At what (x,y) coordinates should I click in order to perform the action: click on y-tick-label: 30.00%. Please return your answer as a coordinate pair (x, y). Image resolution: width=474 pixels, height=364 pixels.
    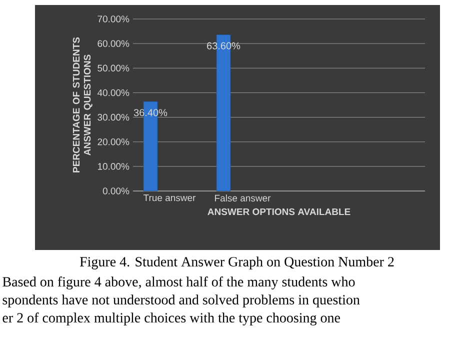
    Looking at the image, I should click on (114, 117).